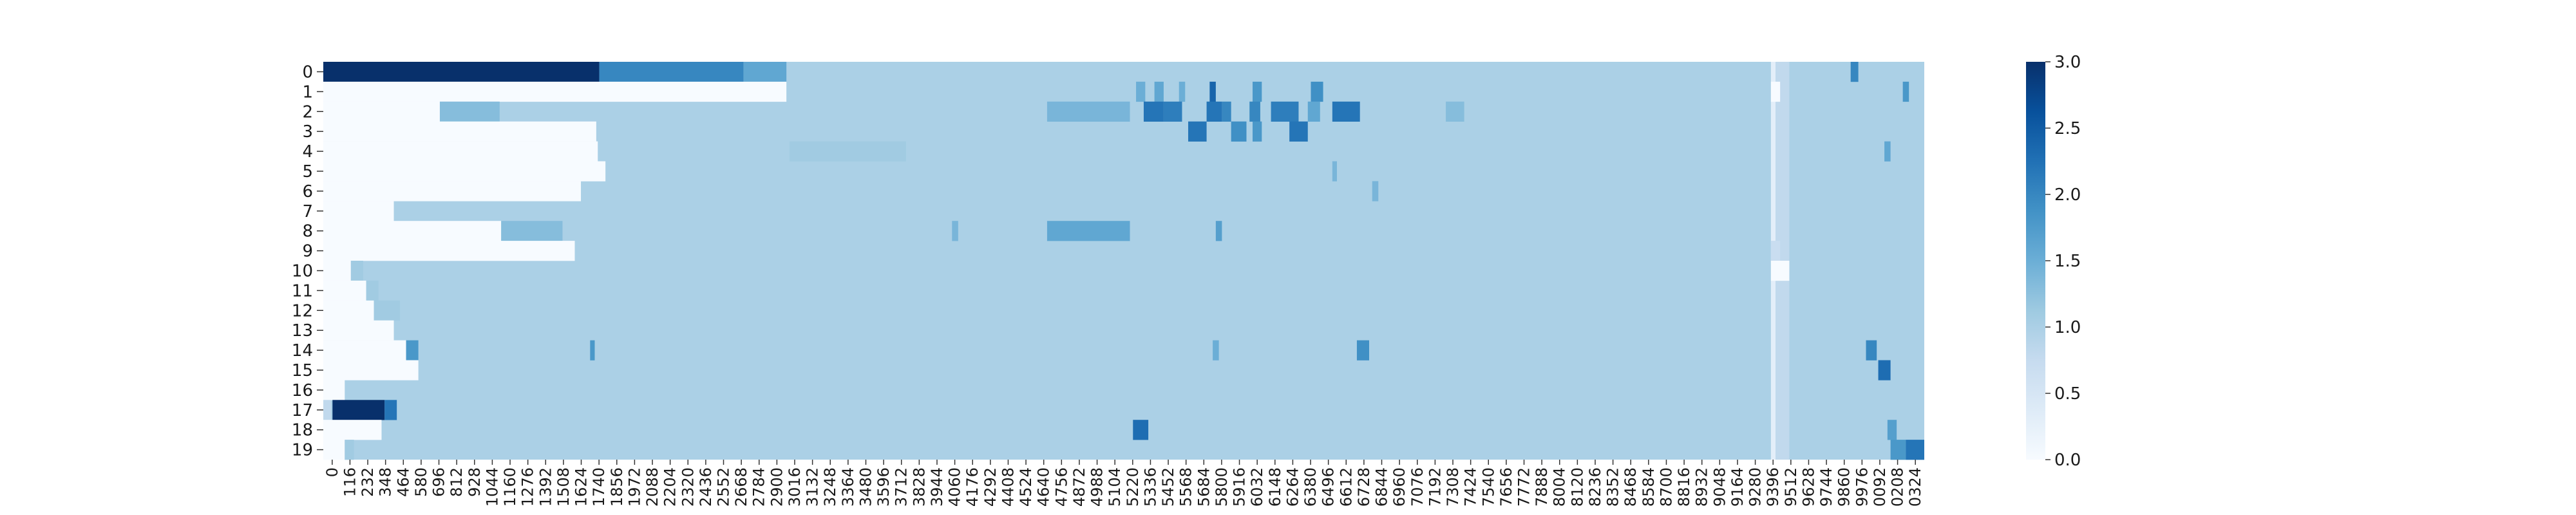 The image size is (2576, 515). Describe the element at coordinates (1915, 487) in the screenshot. I see `x-tick-label: 0324` at that location.